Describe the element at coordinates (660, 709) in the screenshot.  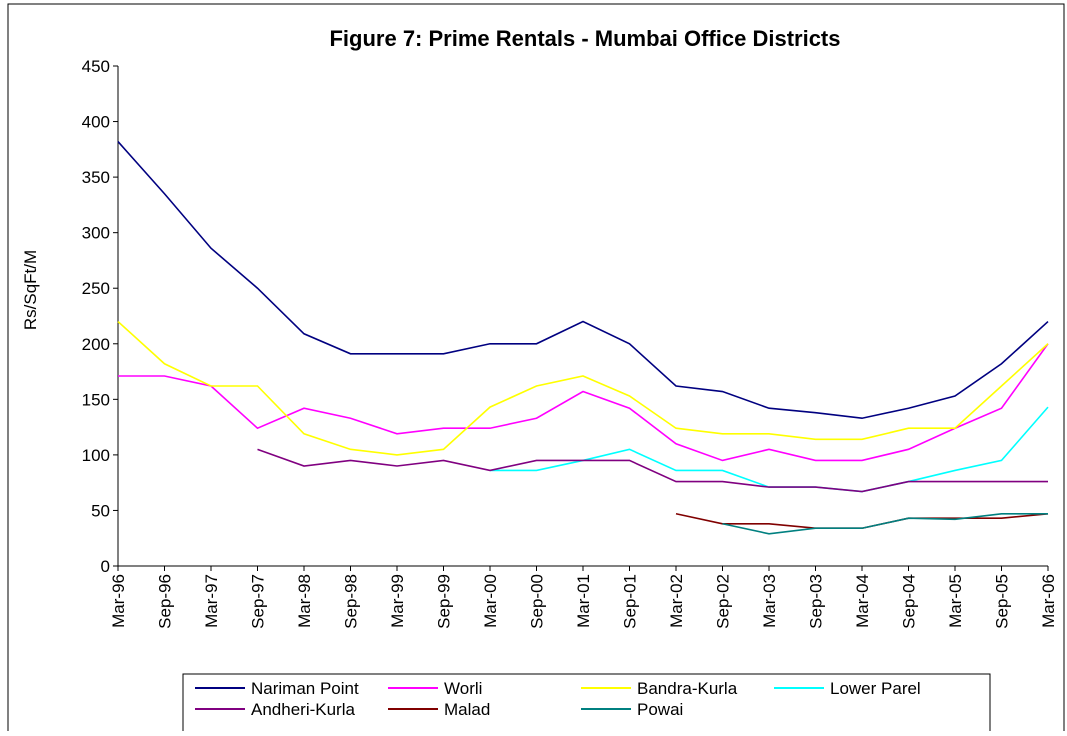
I see `legend-label: Powai` at that location.